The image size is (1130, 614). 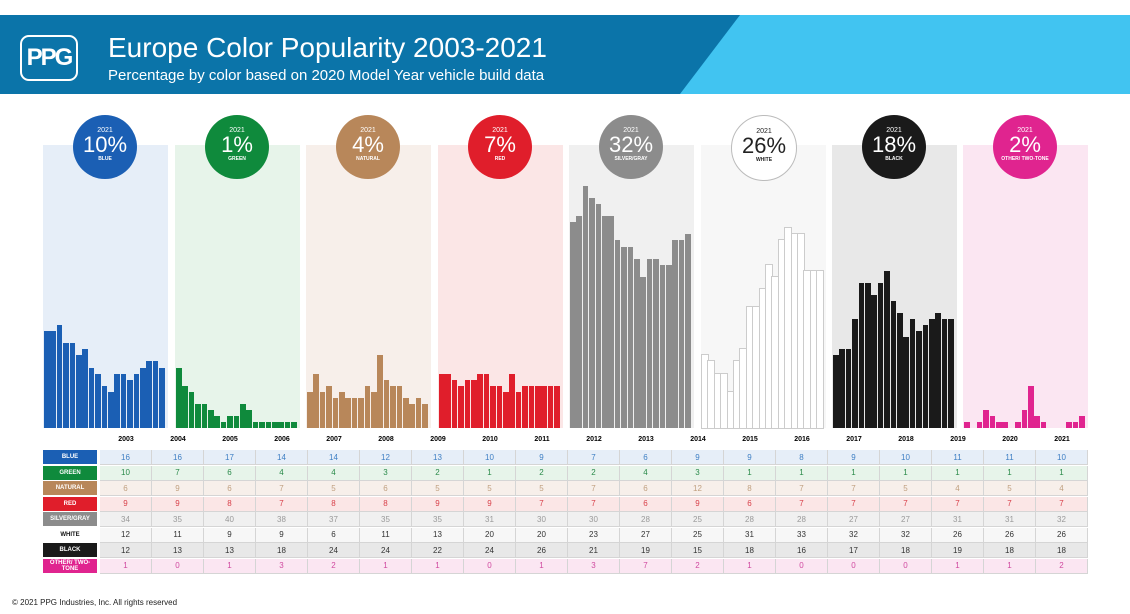 I want to click on badge-percent: 10%, so click(x=105, y=144).